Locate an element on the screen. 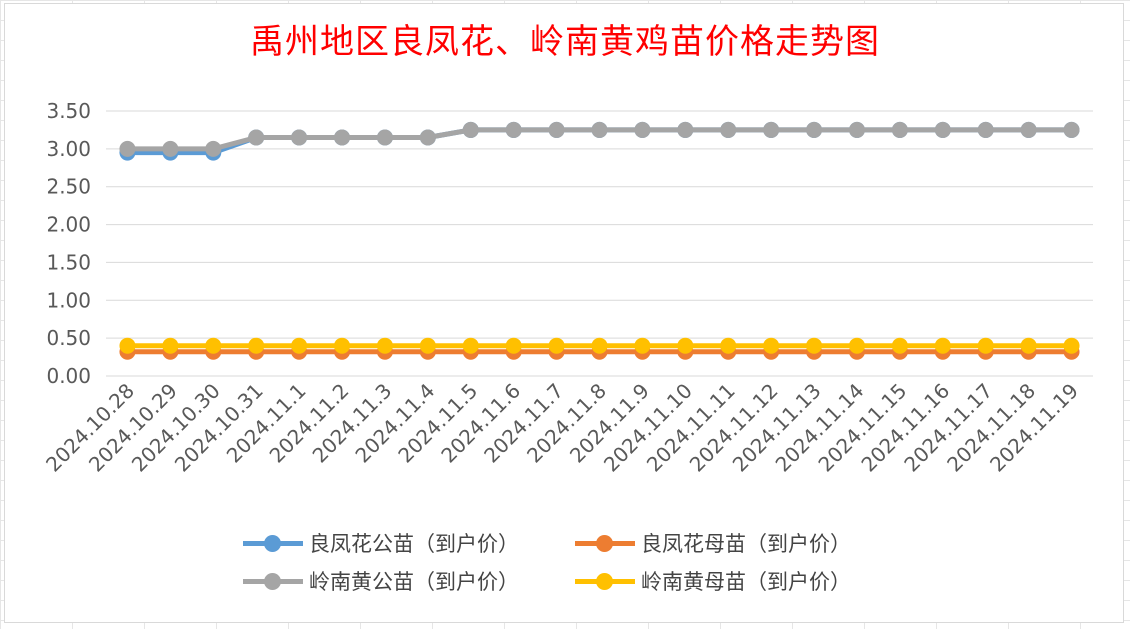 The image size is (1130, 629). y-tick-label: 2.00 is located at coordinates (68, 225).